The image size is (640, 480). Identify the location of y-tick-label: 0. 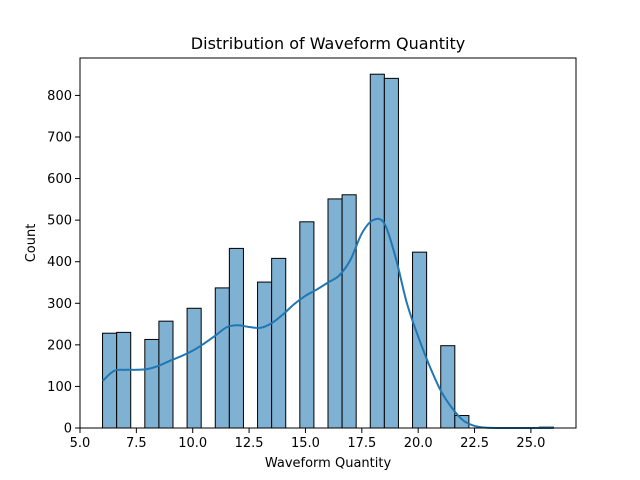
(68, 429).